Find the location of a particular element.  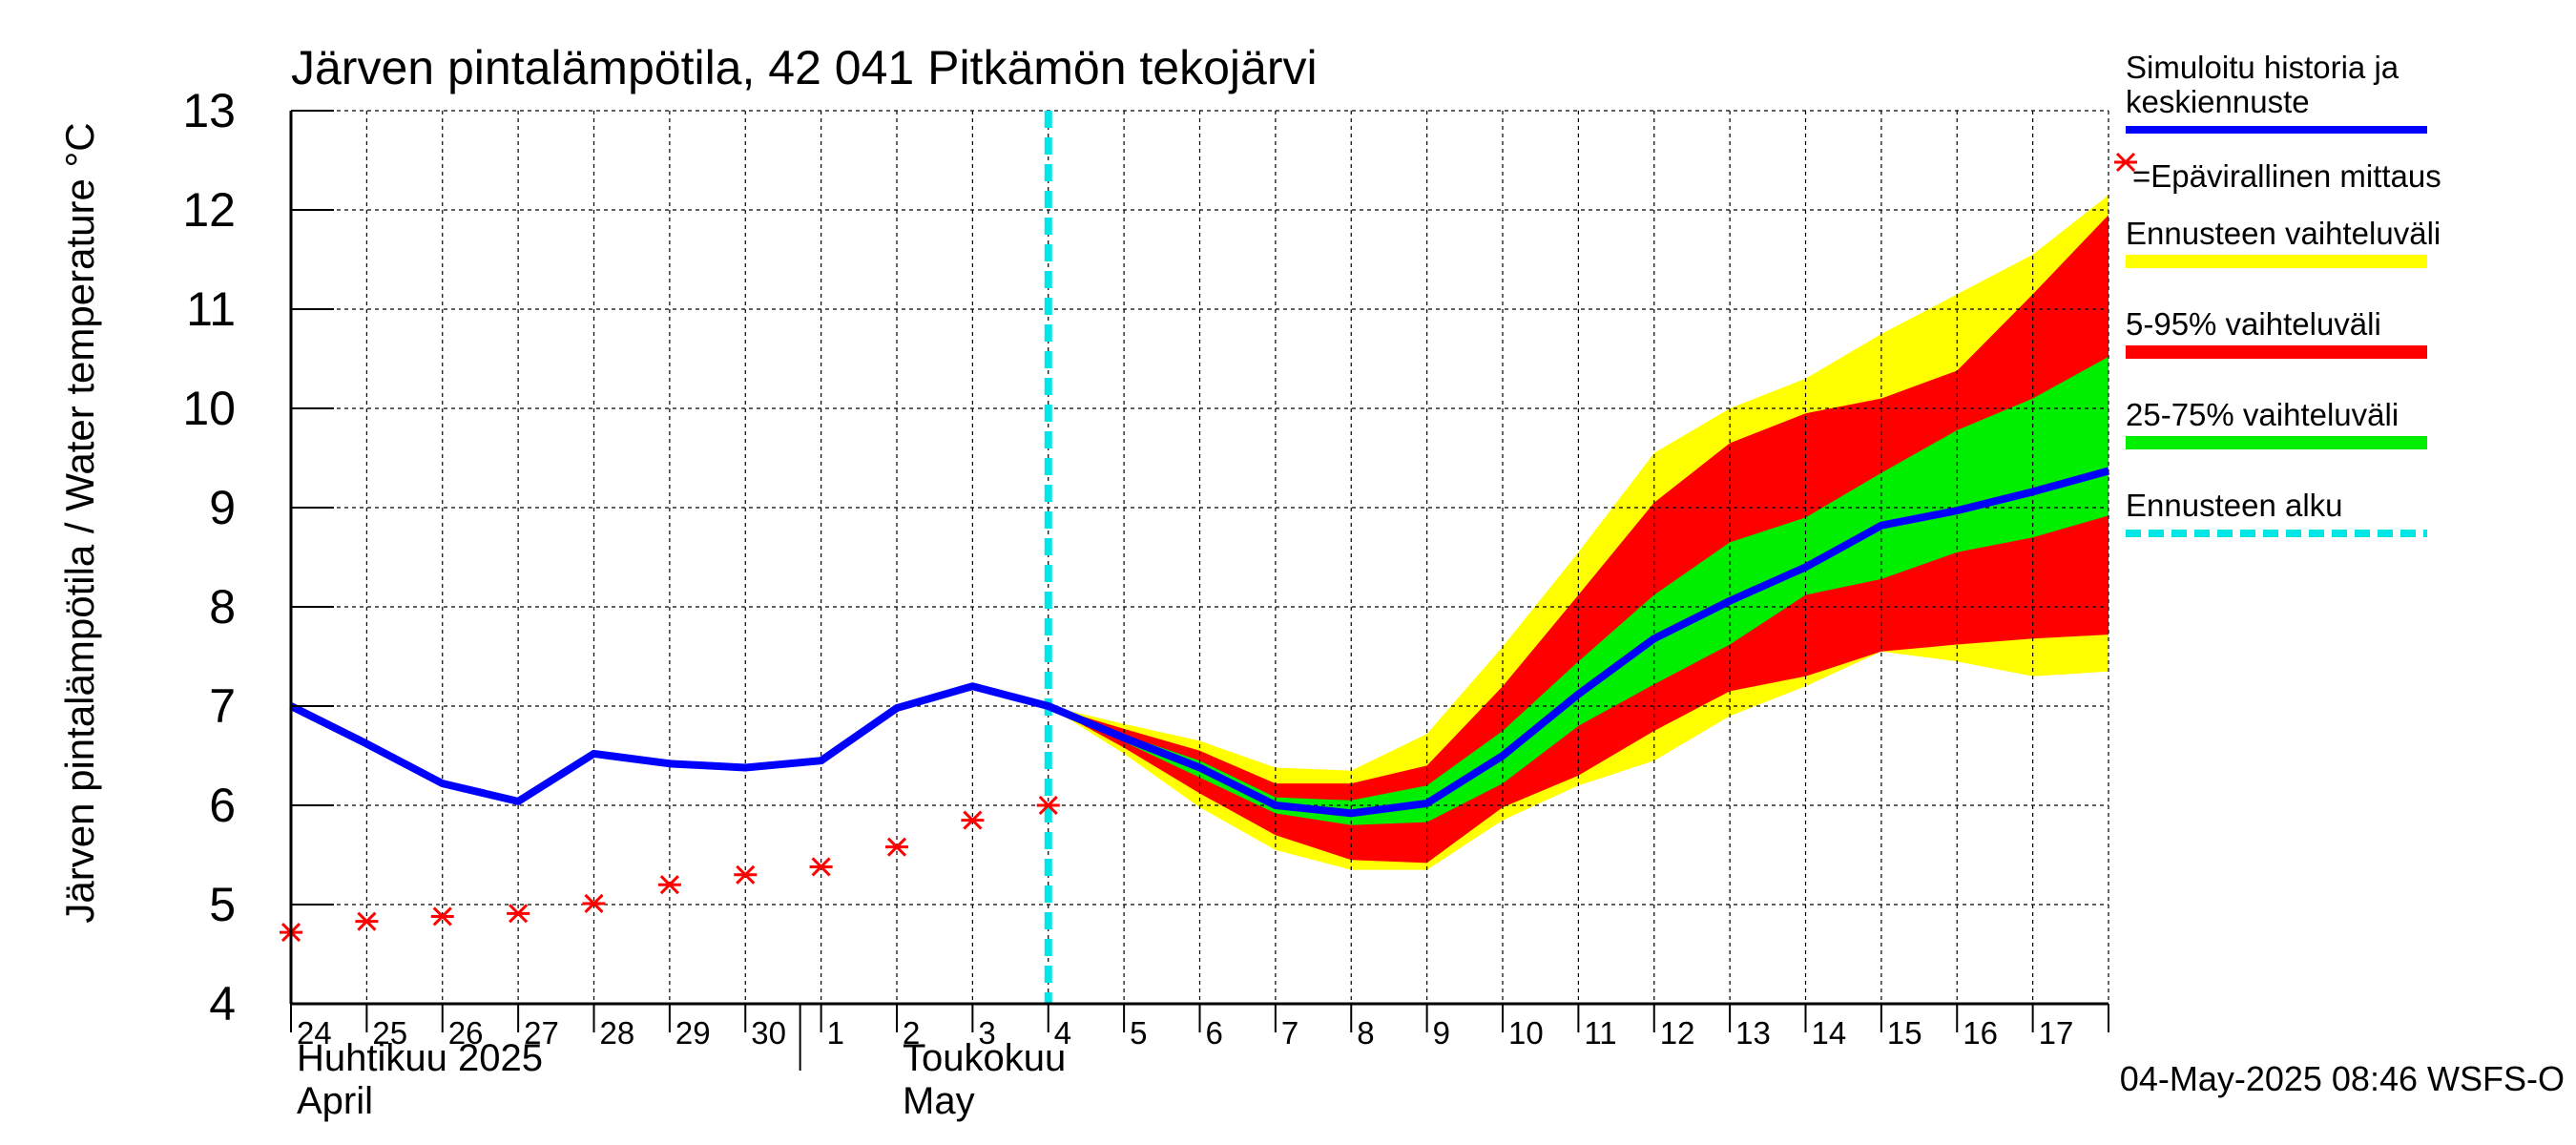

legend-label: Ennusteen alku is located at coordinates (2234, 506).